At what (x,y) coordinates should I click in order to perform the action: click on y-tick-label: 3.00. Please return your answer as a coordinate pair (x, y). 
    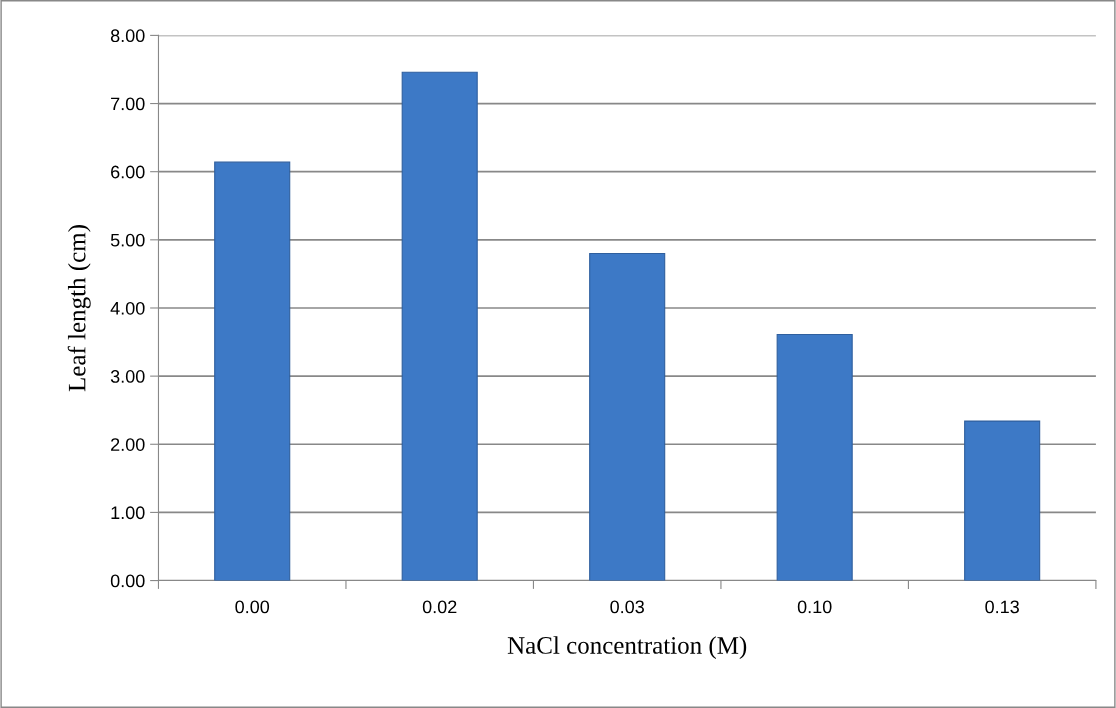
    Looking at the image, I should click on (127, 376).